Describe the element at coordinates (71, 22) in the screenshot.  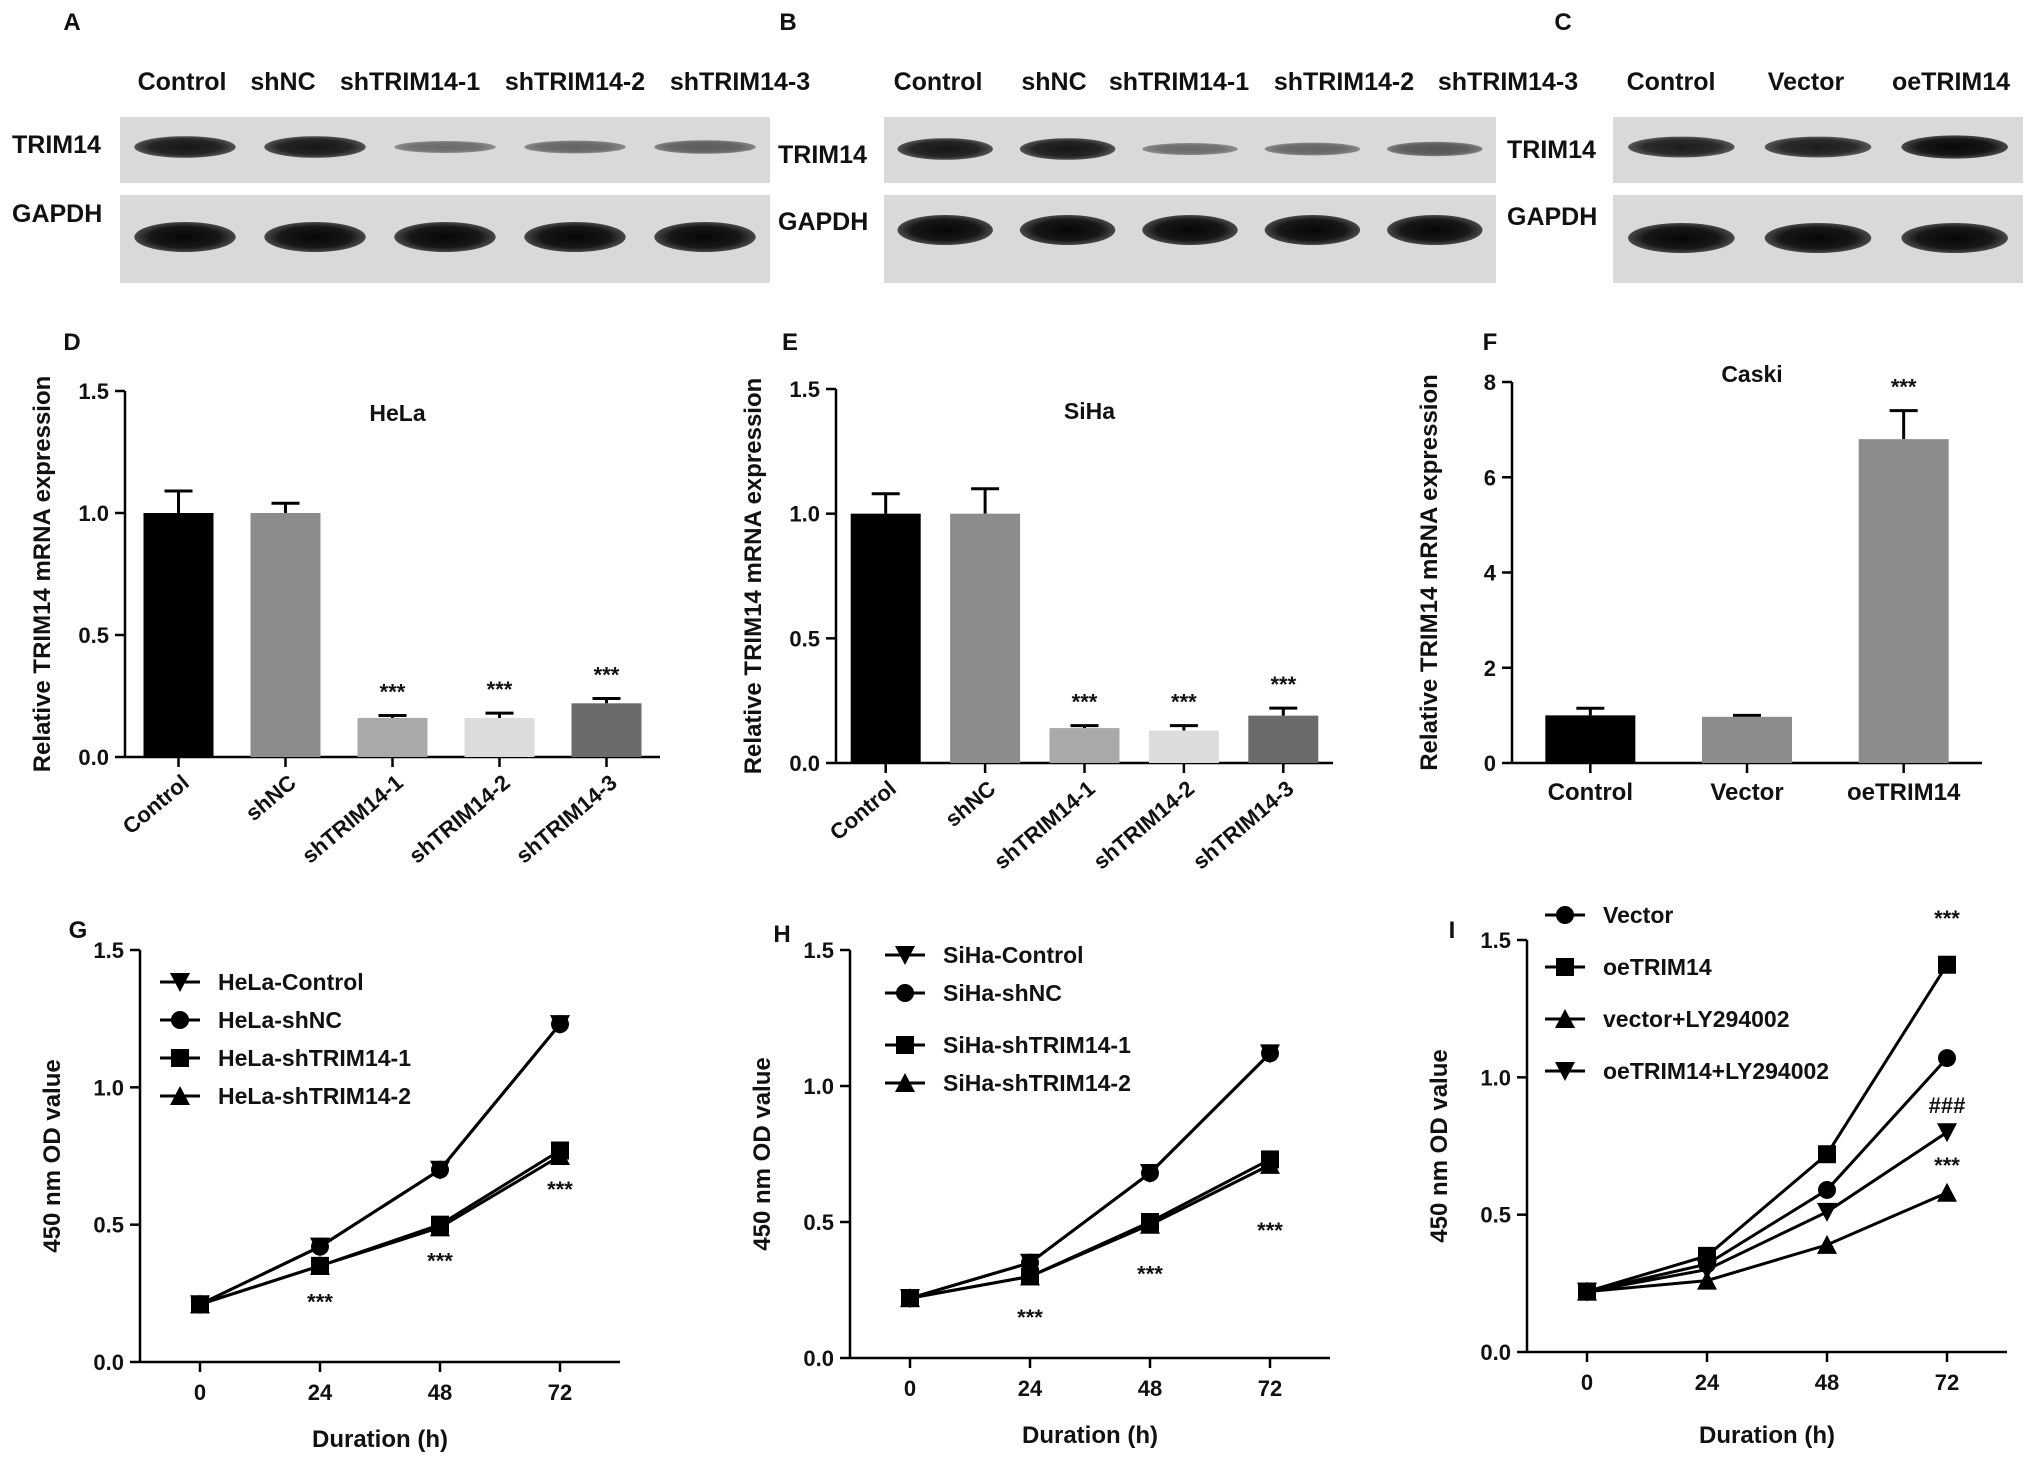
I see `panel-letter: A` at that location.